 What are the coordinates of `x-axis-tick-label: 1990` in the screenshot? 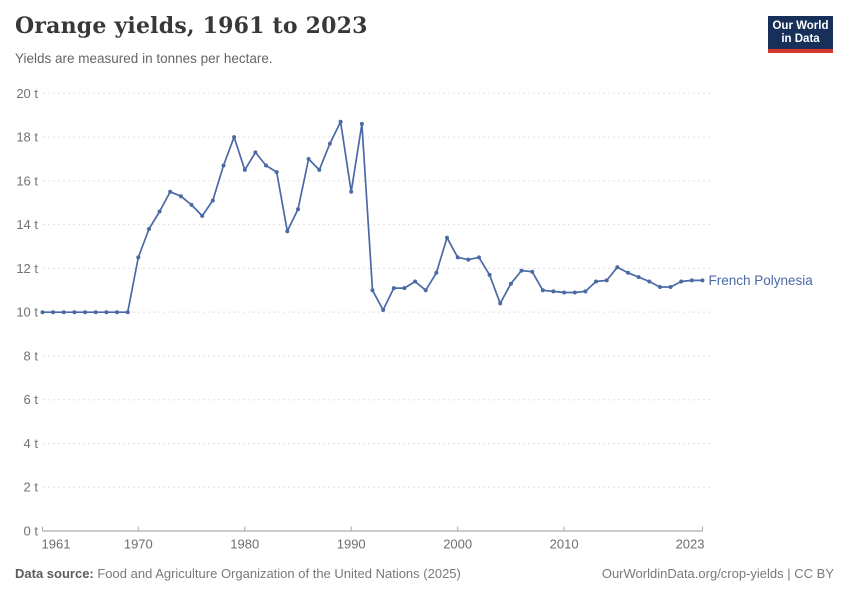 It's located at (351, 544).